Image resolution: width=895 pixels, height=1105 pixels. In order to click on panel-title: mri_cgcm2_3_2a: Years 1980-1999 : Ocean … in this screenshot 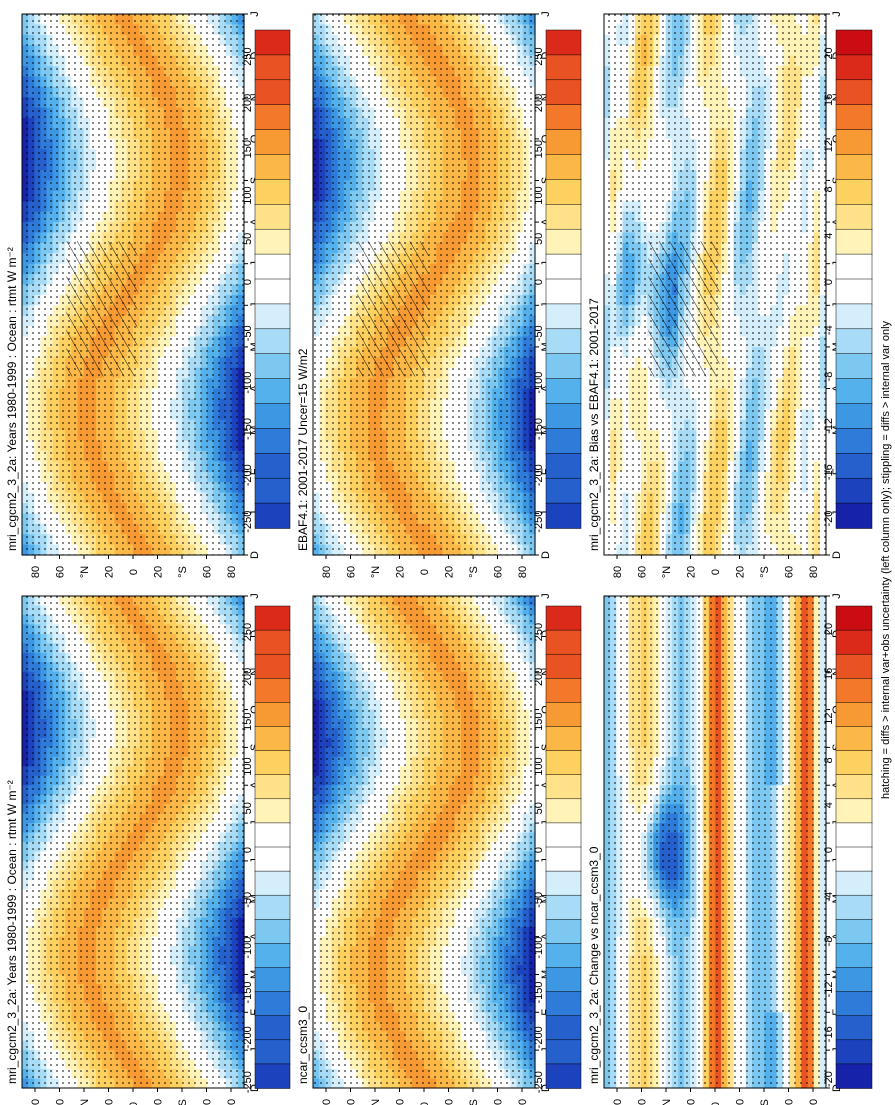, I will do `click(12, 399)`.